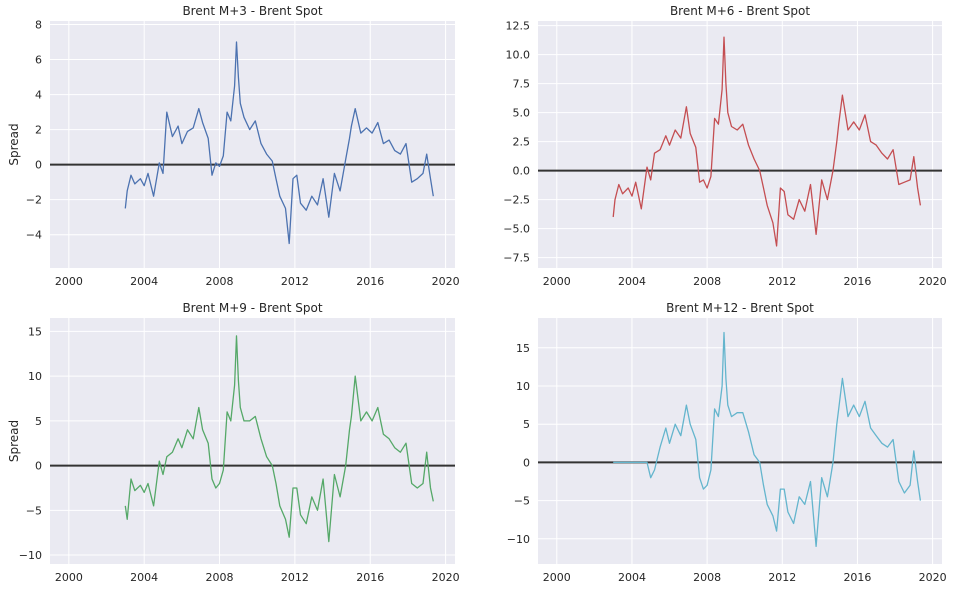 The width and height of the screenshot is (955, 591). I want to click on chart-title: Brent M+9 - Brent Spot, so click(252, 308).